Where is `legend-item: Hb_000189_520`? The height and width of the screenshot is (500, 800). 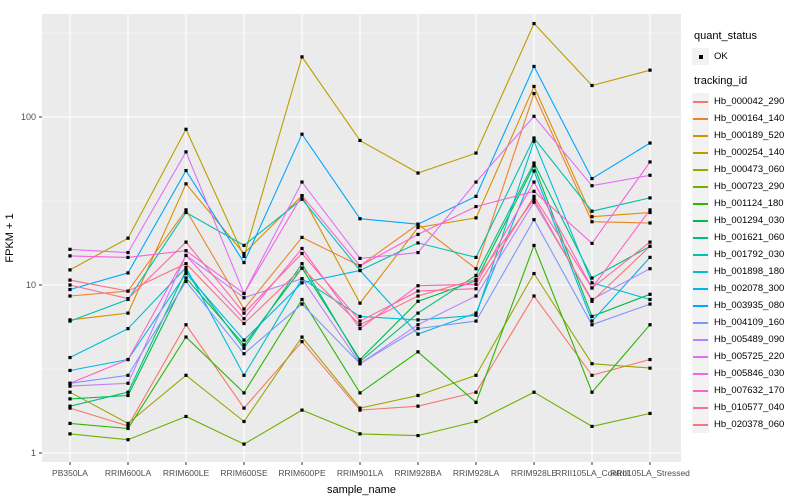
legend-item: Hb_000189_520 is located at coordinates (746, 135).